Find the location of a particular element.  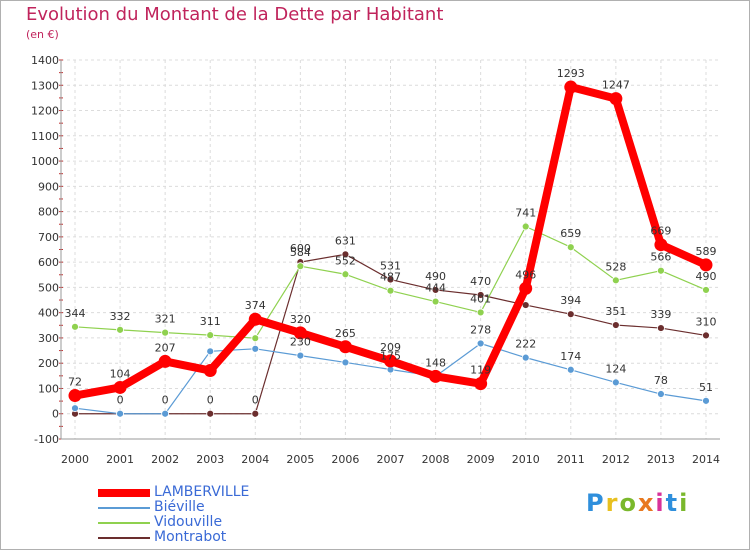

data-label: 631 is located at coordinates (345, 240).